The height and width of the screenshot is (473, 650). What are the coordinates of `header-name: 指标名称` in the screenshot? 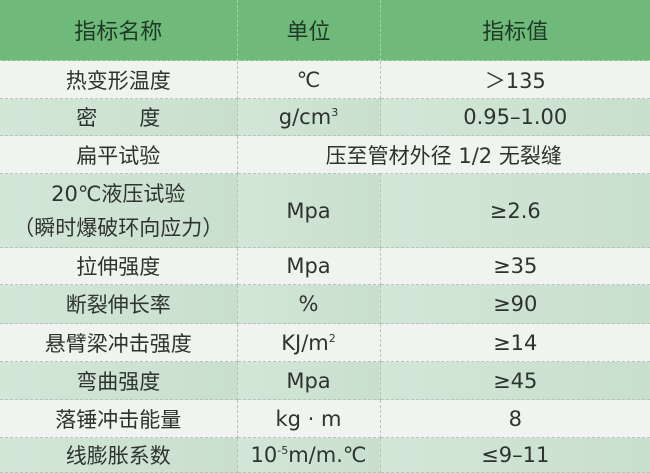 It's located at (119, 30).